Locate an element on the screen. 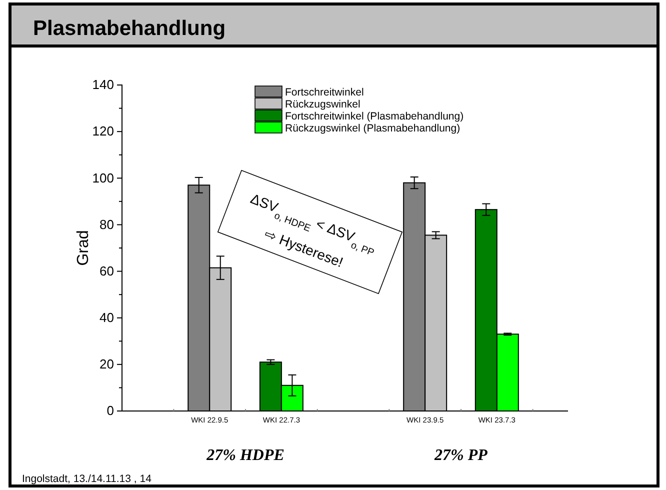 The height and width of the screenshot is (490, 666). y-tick-label: 140 is located at coordinates (103, 84).